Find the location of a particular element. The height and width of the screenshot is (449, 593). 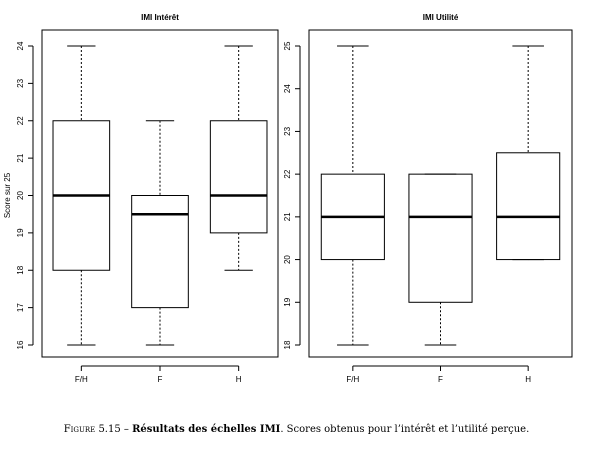

chart1-y-tick-label: 16 is located at coordinates (20, 344).